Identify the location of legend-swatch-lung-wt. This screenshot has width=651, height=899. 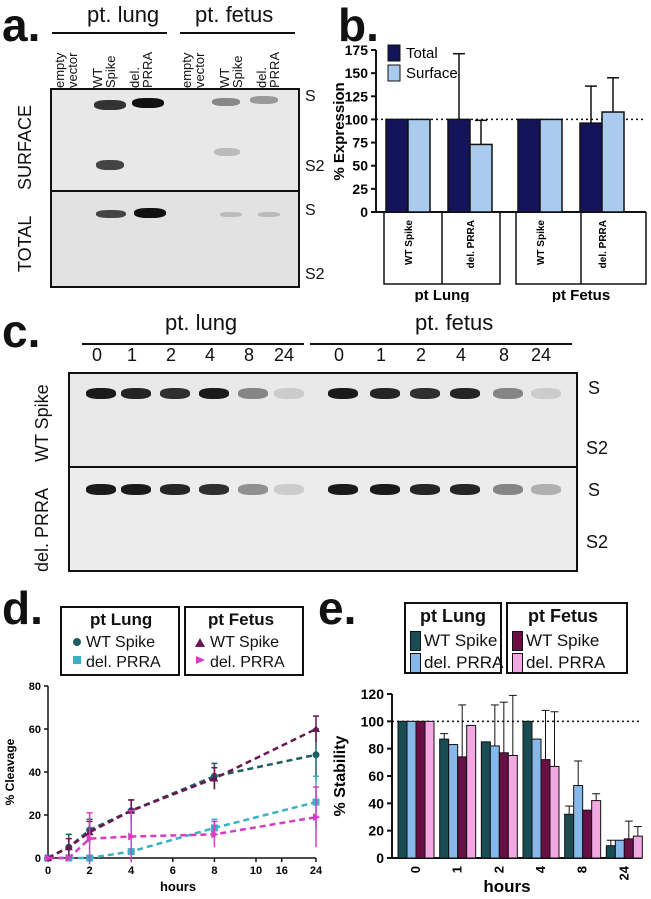
(415, 641).